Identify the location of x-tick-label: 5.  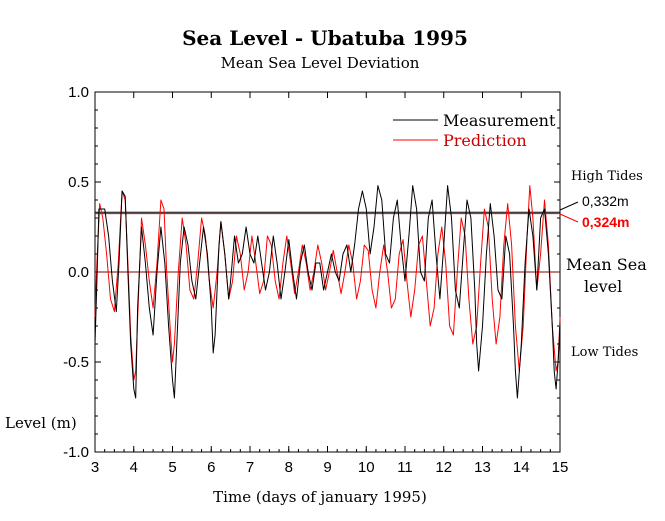
(172, 467).